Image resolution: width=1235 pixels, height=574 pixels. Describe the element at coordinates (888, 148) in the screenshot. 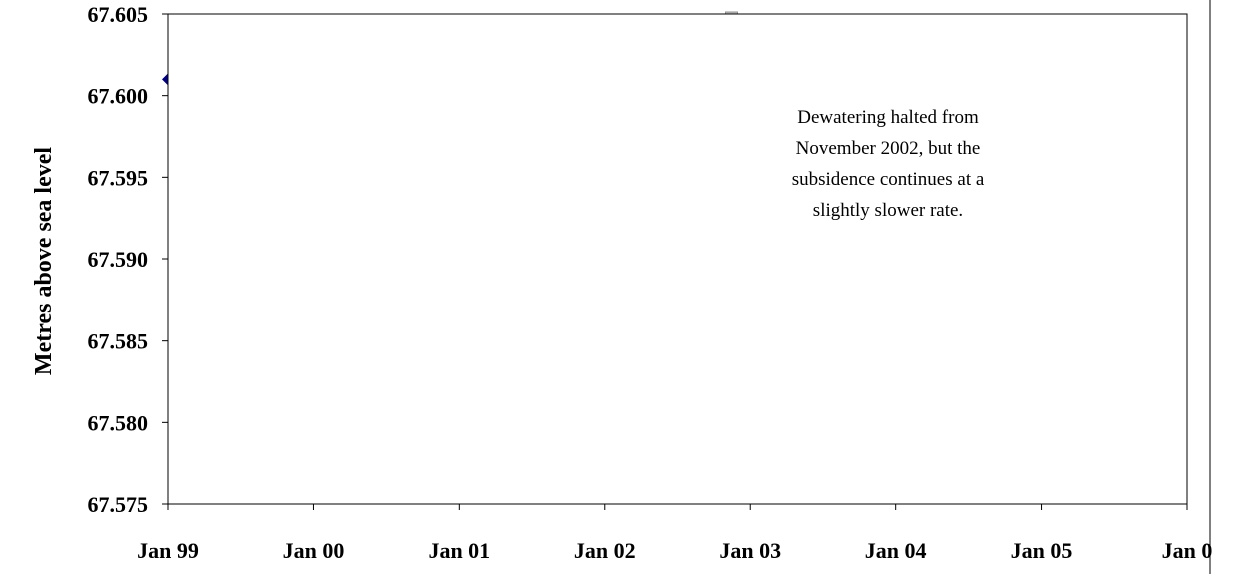

I see `annotation-line: November 2002, but the` at that location.